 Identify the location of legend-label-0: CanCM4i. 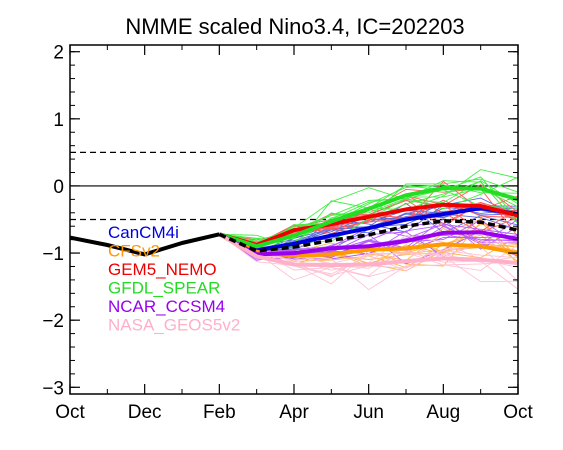
(143, 232).